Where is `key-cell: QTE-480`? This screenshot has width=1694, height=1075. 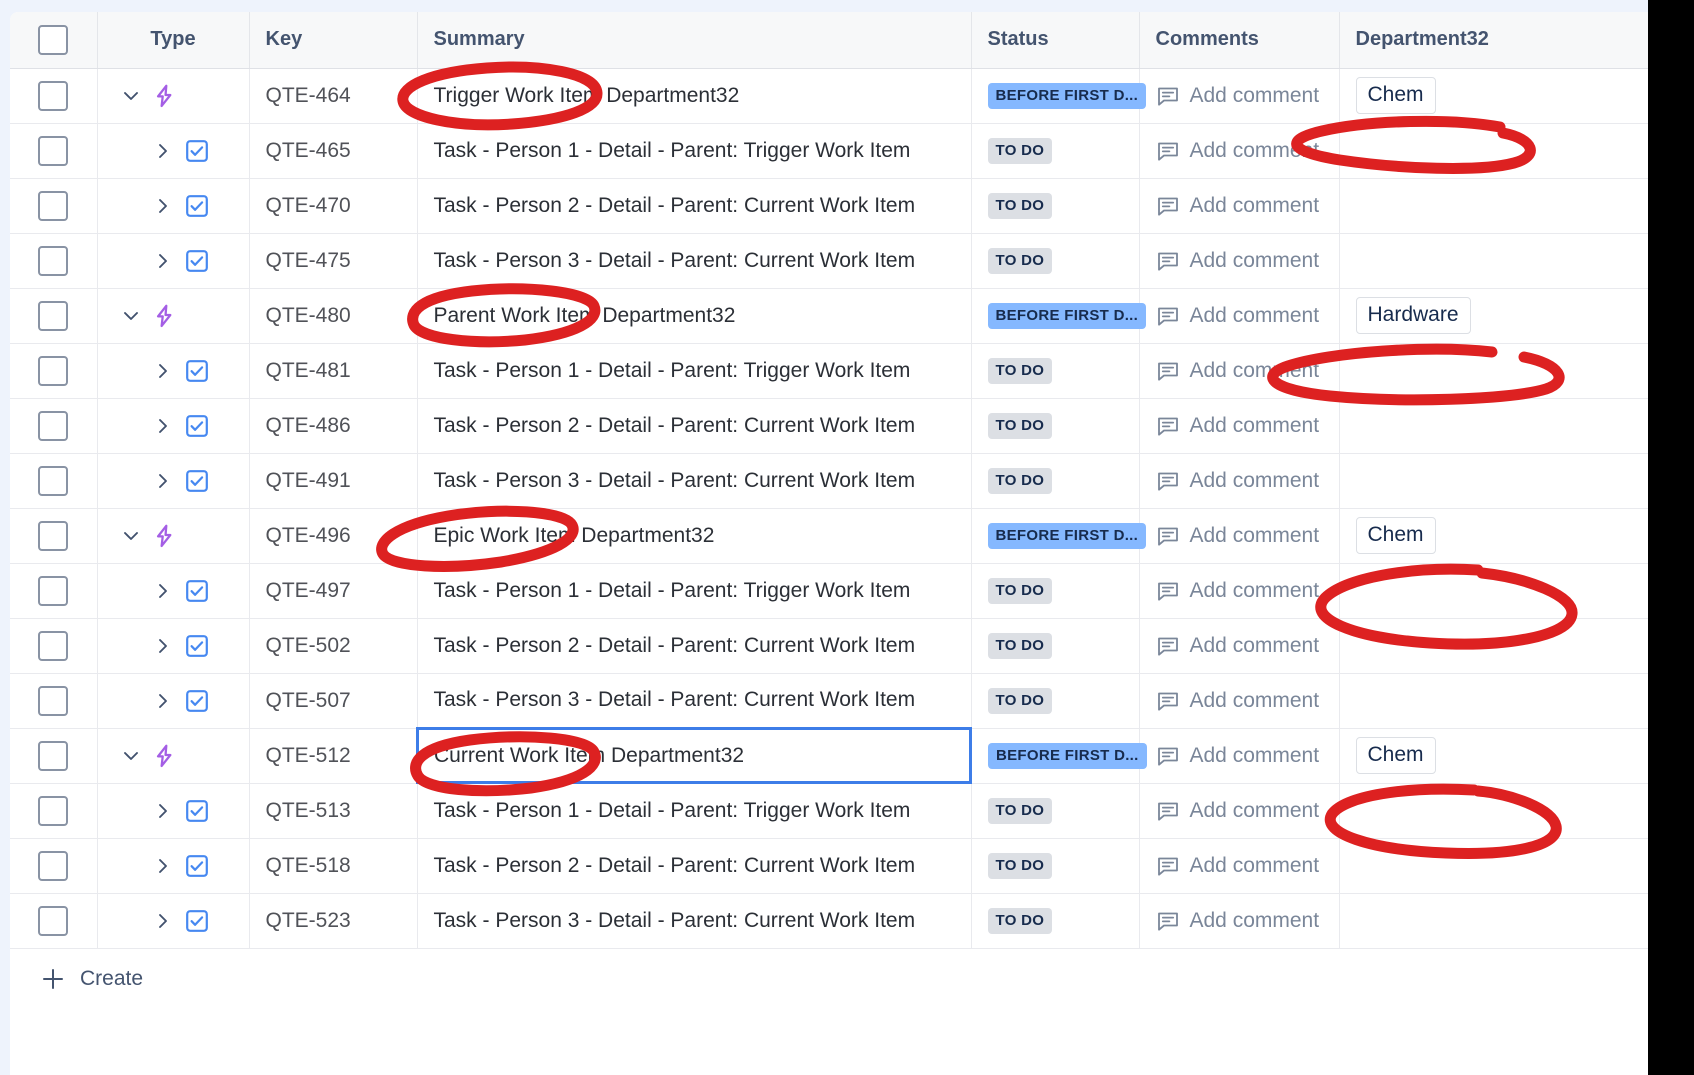
key-cell: QTE-480 is located at coordinates (333, 316).